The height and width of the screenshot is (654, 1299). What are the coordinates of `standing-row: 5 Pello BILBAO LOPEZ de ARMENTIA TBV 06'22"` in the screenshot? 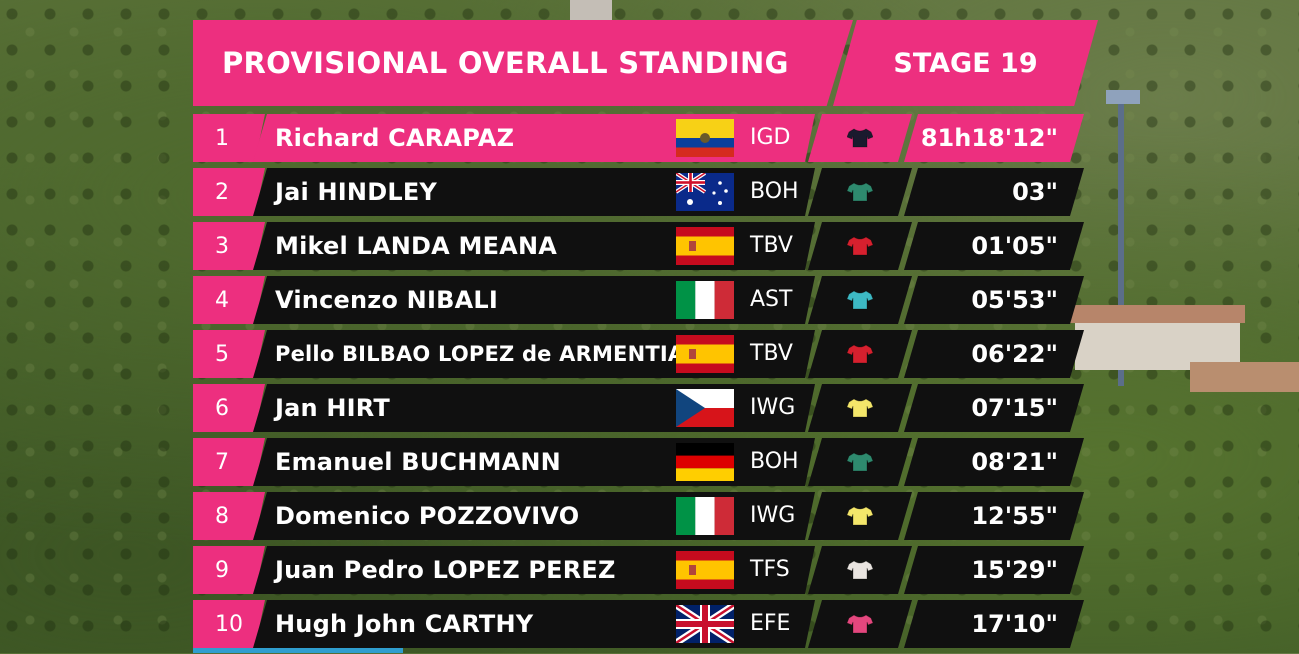 It's located at (640, 354).